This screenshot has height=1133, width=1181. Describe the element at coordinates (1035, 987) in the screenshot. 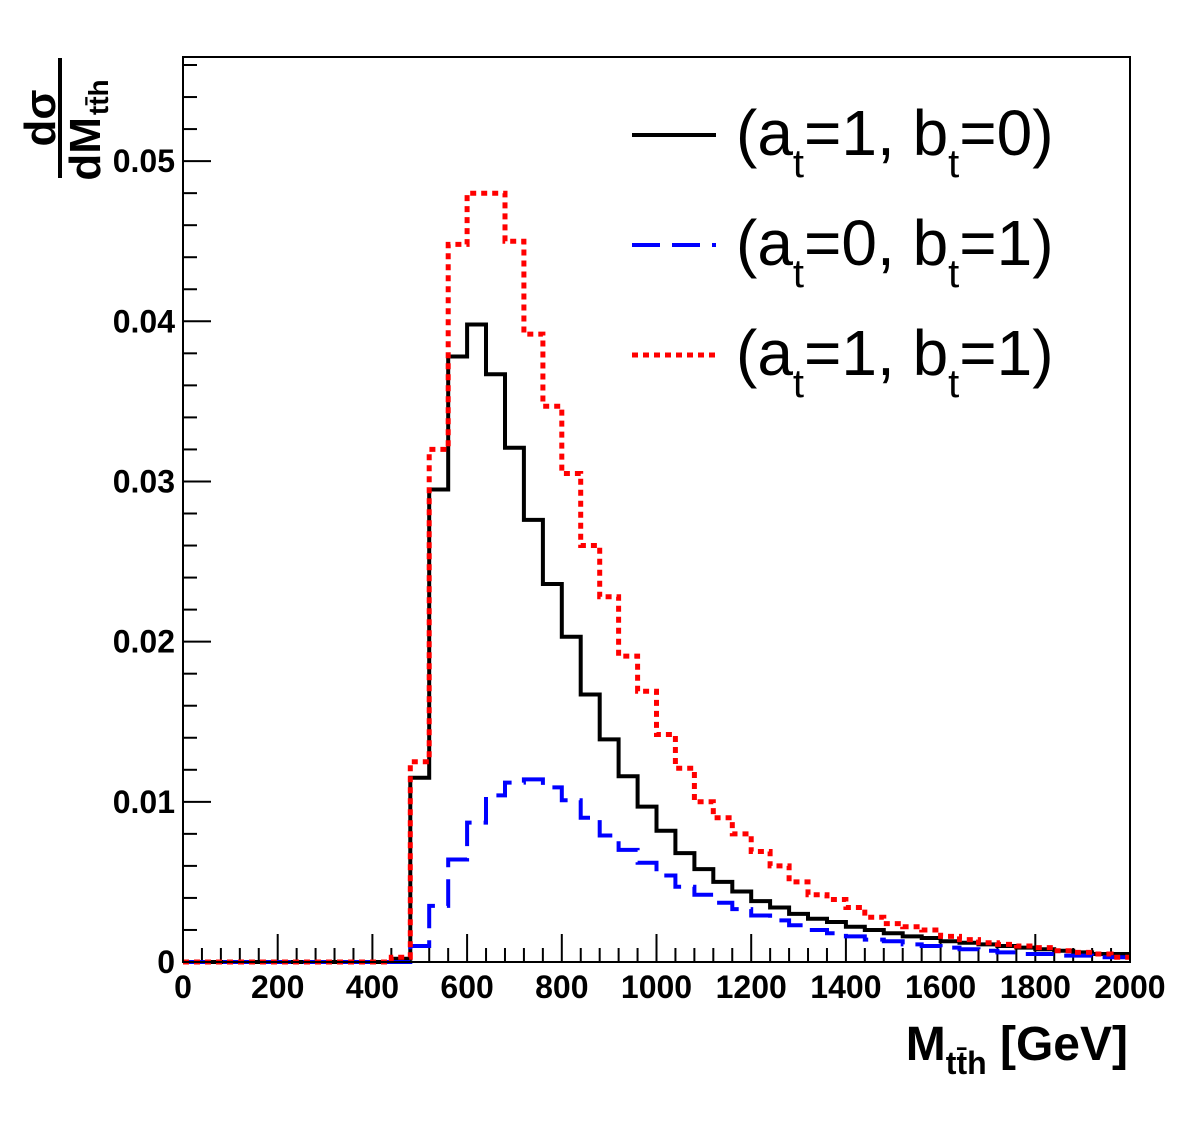

I see `x-tick-label: 1800` at that location.